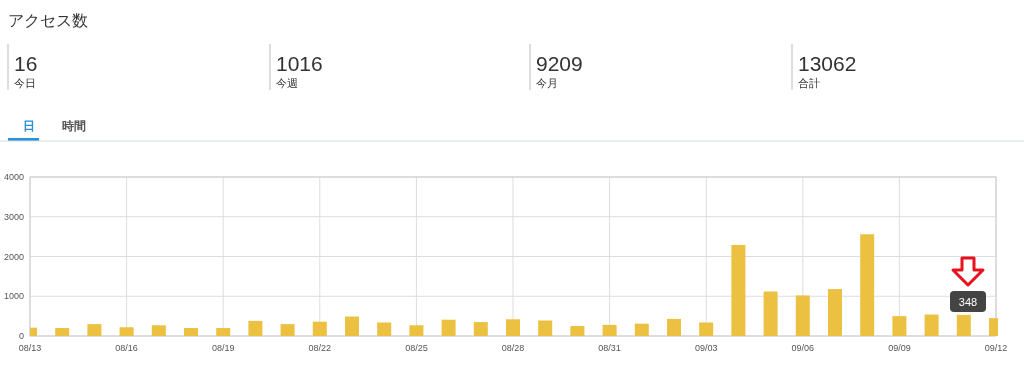 This screenshot has width=1024, height=378. Describe the element at coordinates (547, 83) in the screenshot. I see `text: 今月` at that location.